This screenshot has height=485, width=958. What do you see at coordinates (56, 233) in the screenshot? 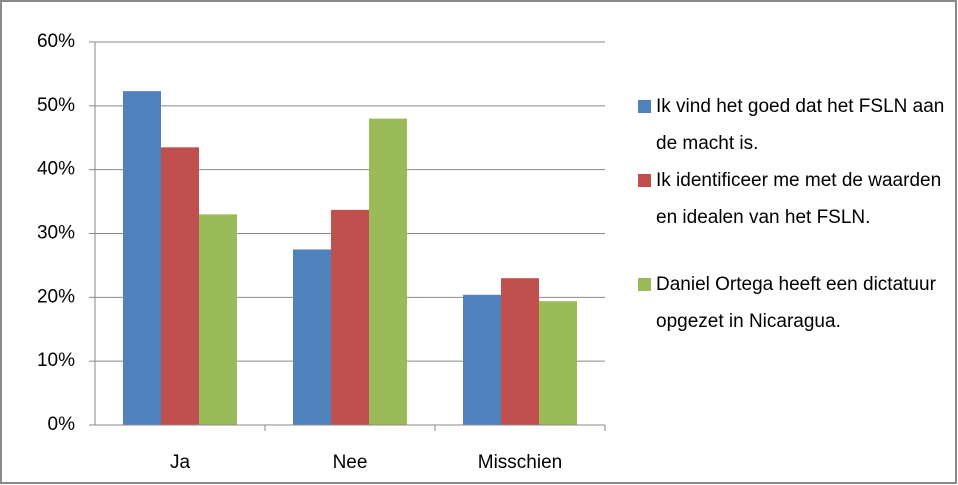
I see `y-tick-label: 30%` at bounding box center [56, 233].